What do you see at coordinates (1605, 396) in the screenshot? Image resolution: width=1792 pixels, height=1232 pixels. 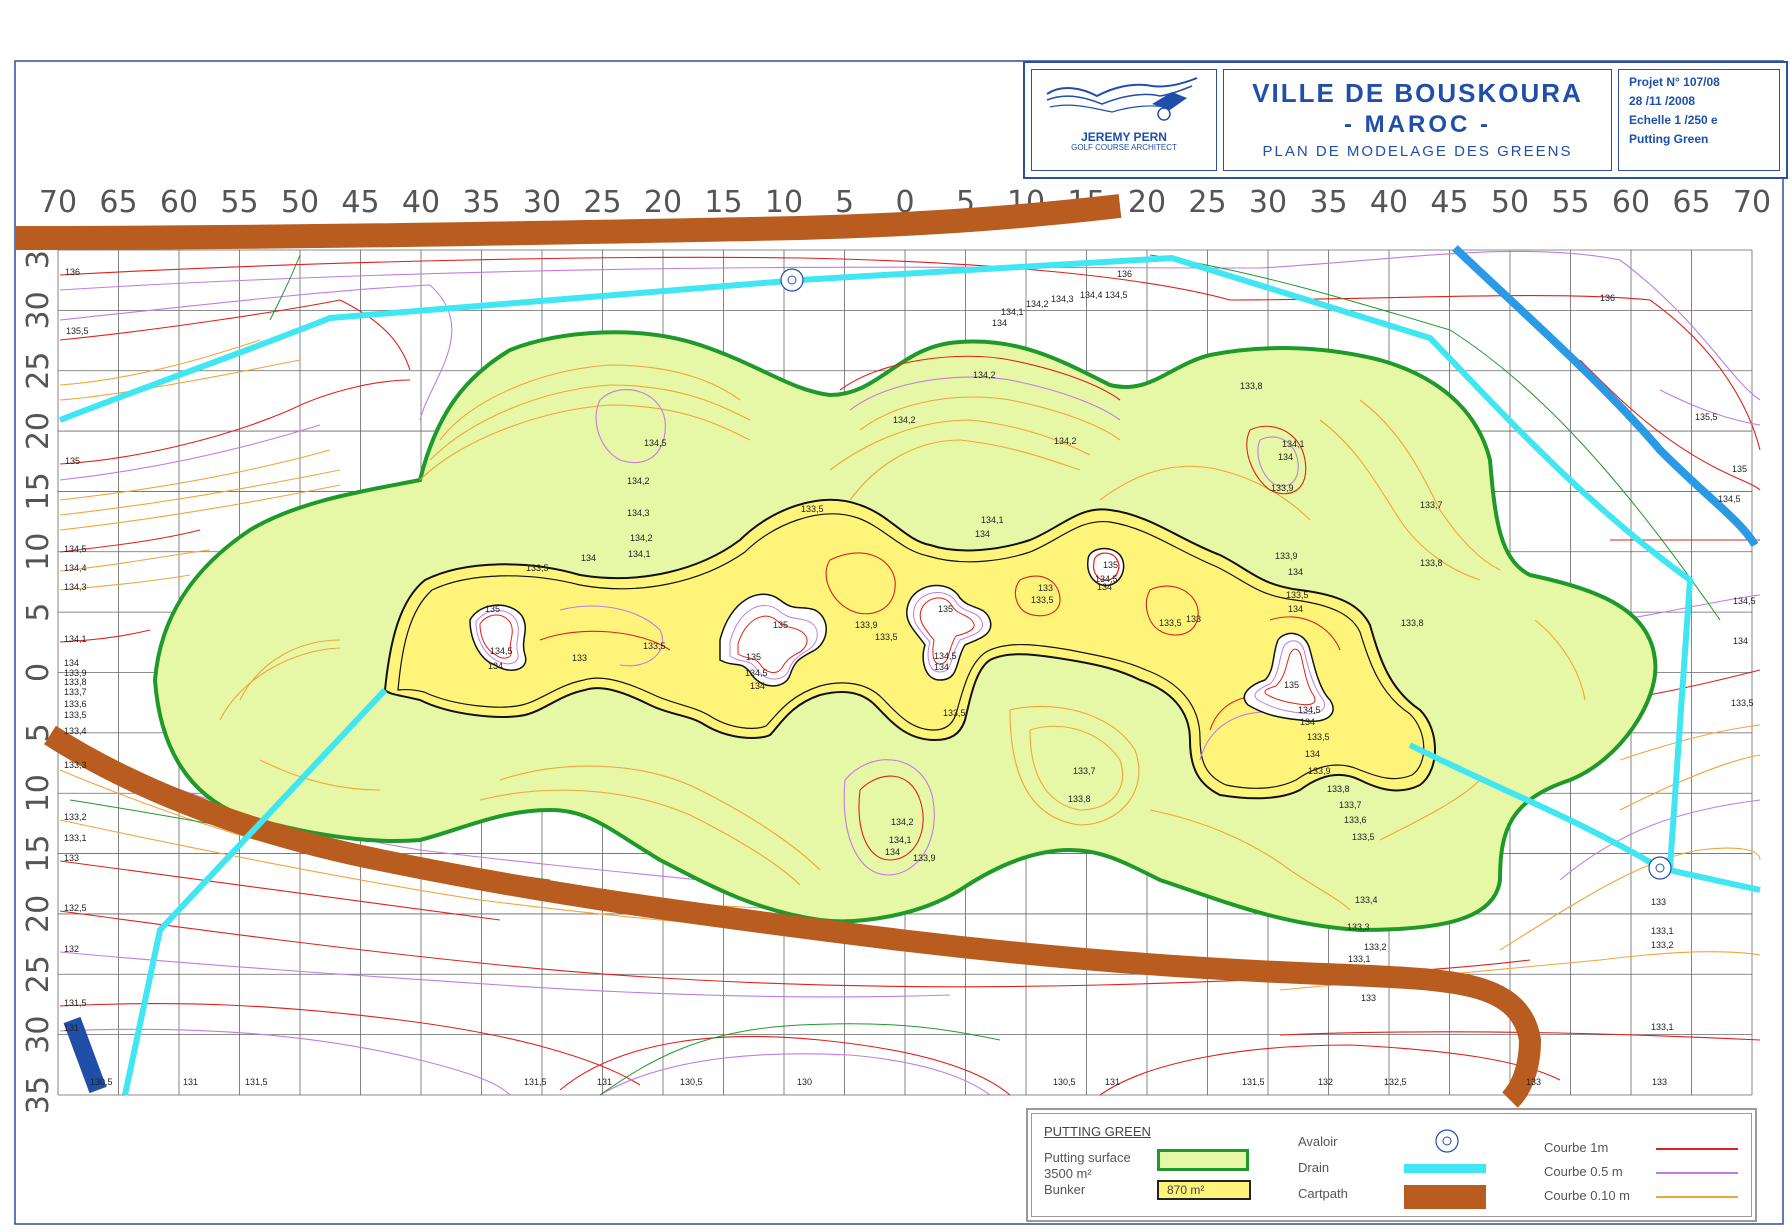 I see `drain-blue-right` at bounding box center [1605, 396].